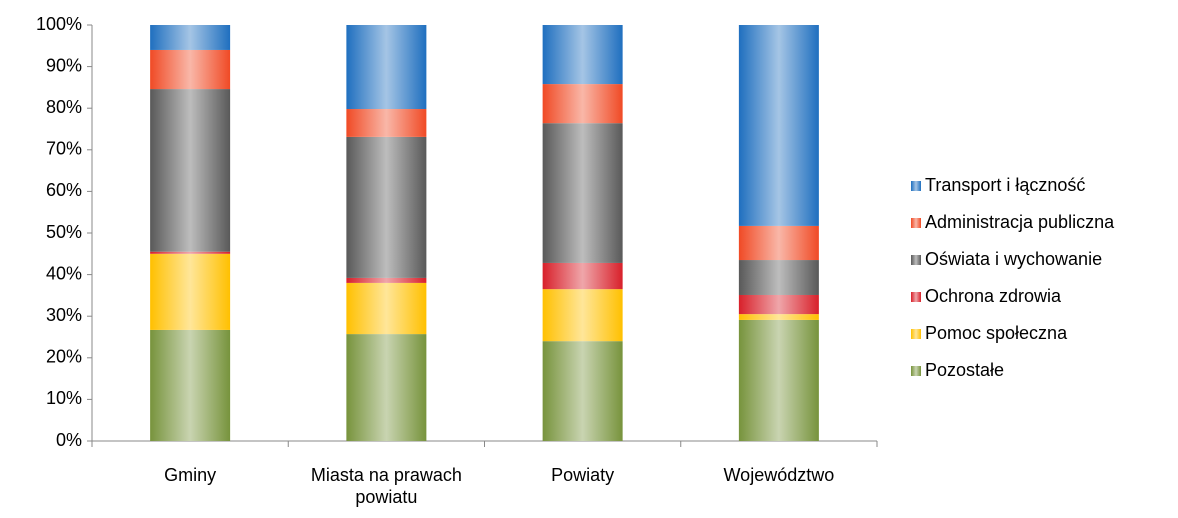  What do you see at coordinates (64, 107) in the screenshot?
I see `y-tick-label: 80%` at bounding box center [64, 107].